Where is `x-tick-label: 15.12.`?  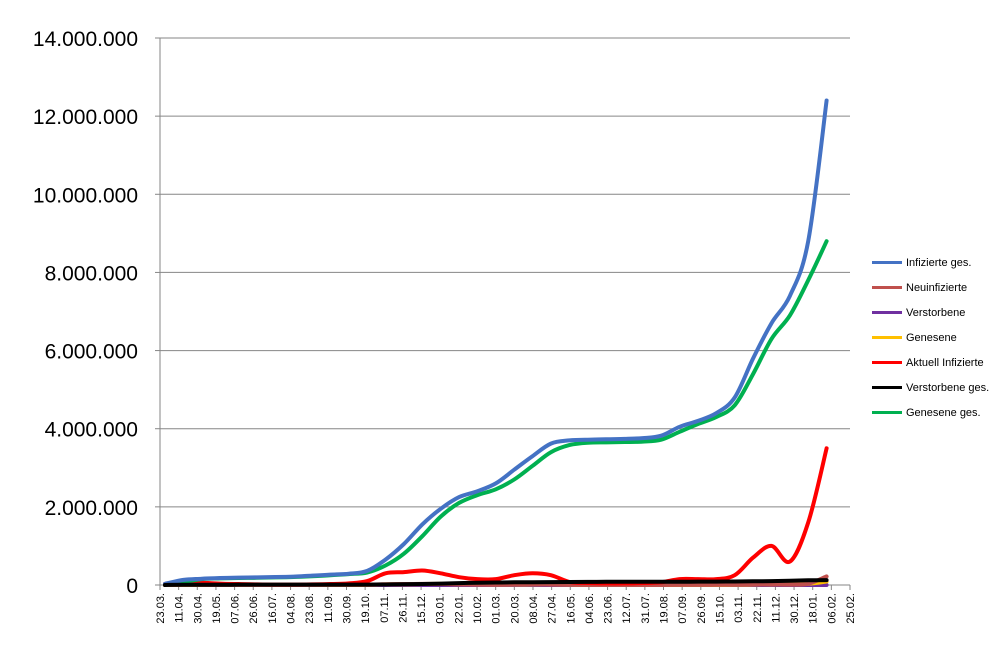 x-tick-label: 15.12. is located at coordinates (422, 608).